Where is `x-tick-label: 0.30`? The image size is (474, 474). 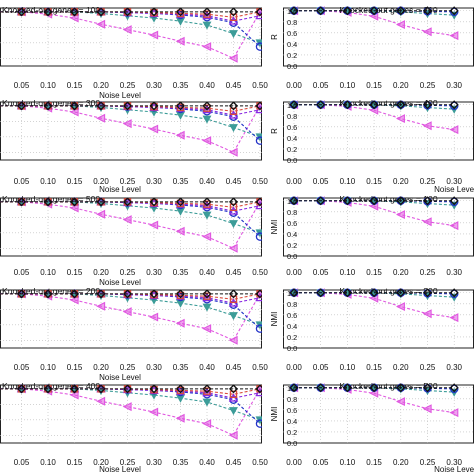 x-tick-label: 0.30 is located at coordinates (154, 367).